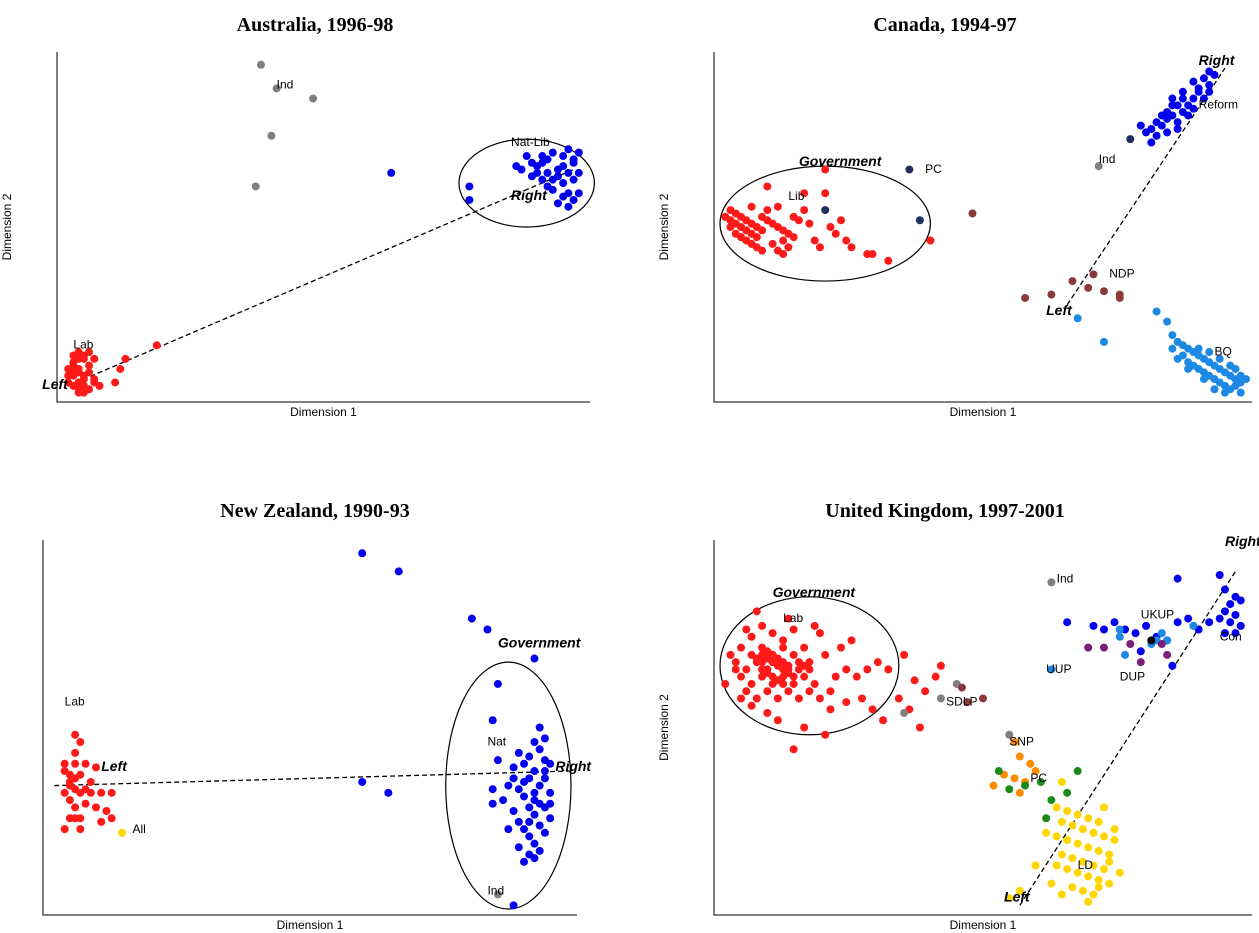 The height and width of the screenshot is (933, 1259). I want to click on party-label: Nat-Lib, so click(530, 142).